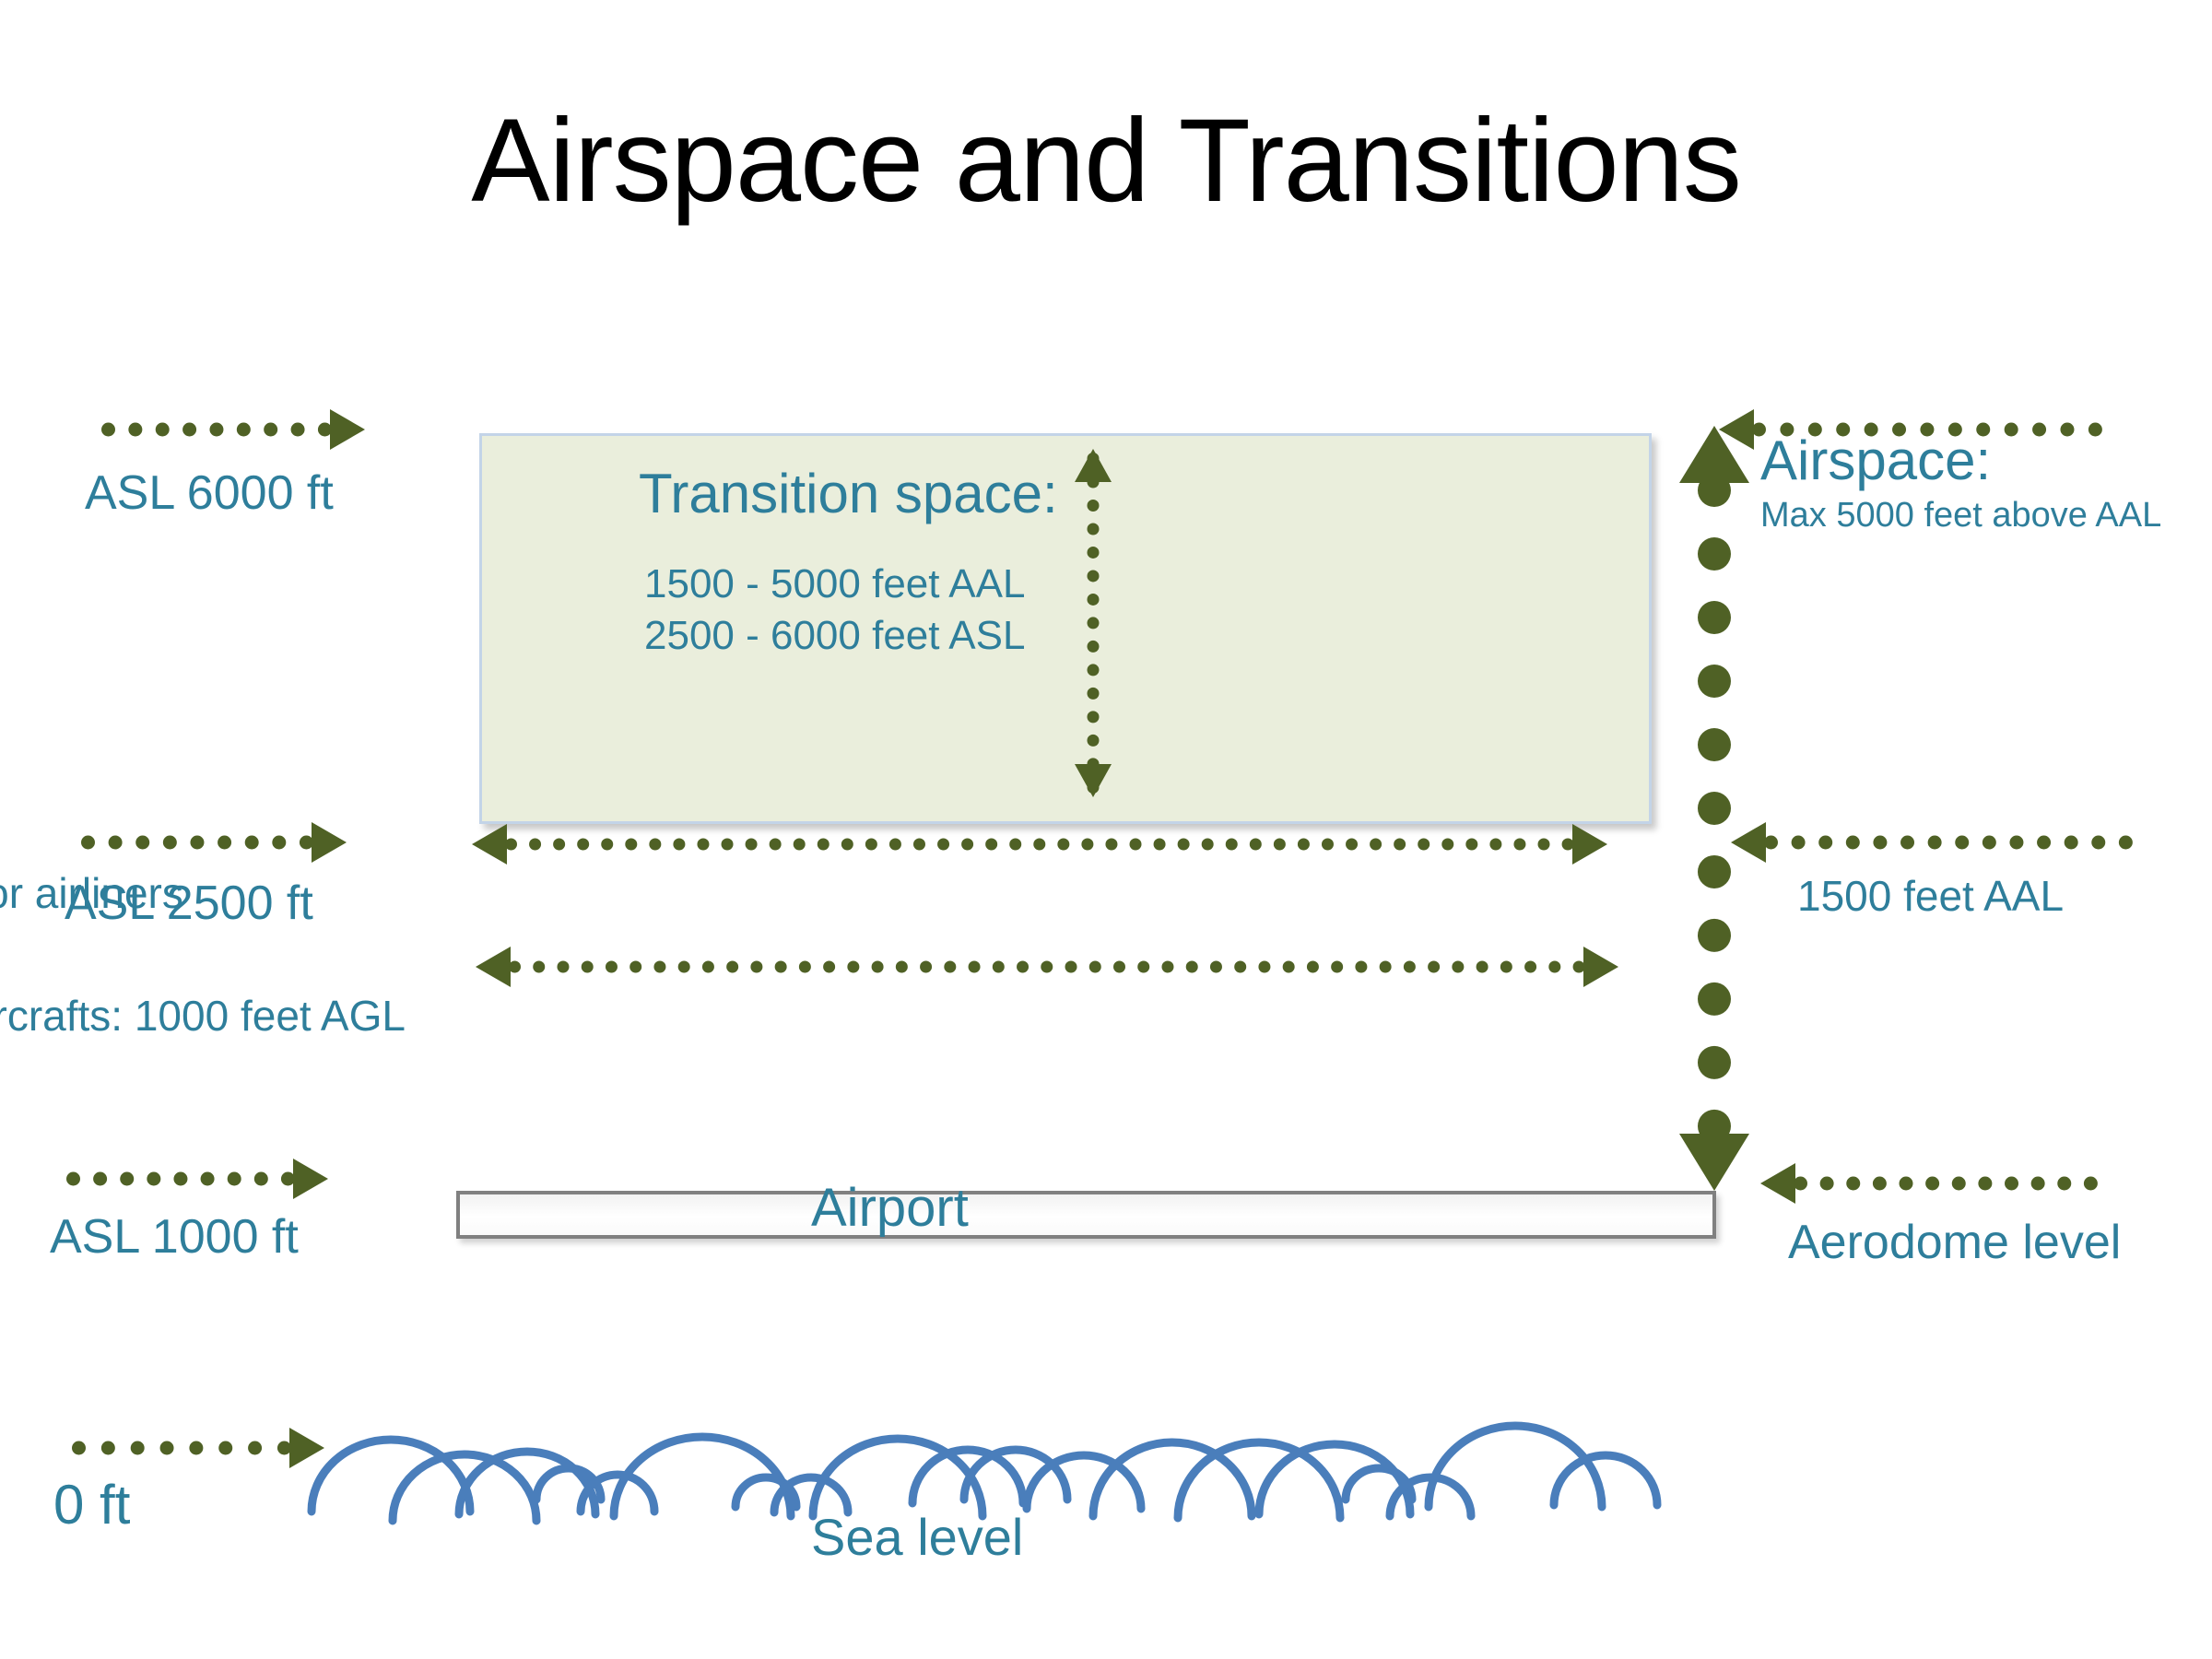  What do you see at coordinates (1106, 161) in the screenshot?
I see `page-title: Airspace and Transitions` at bounding box center [1106, 161].